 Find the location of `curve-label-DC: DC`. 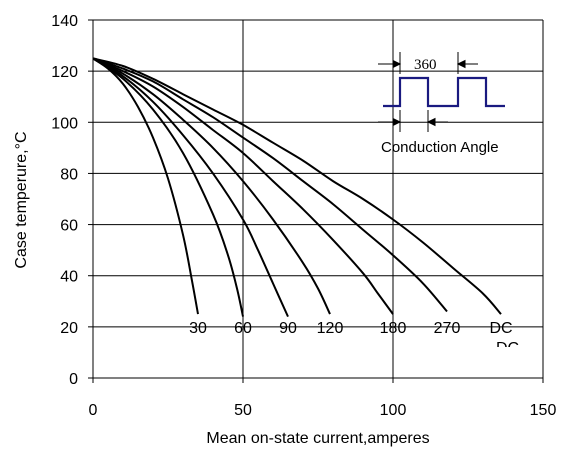

curve-label-DC: DC is located at coordinates (500, 328).